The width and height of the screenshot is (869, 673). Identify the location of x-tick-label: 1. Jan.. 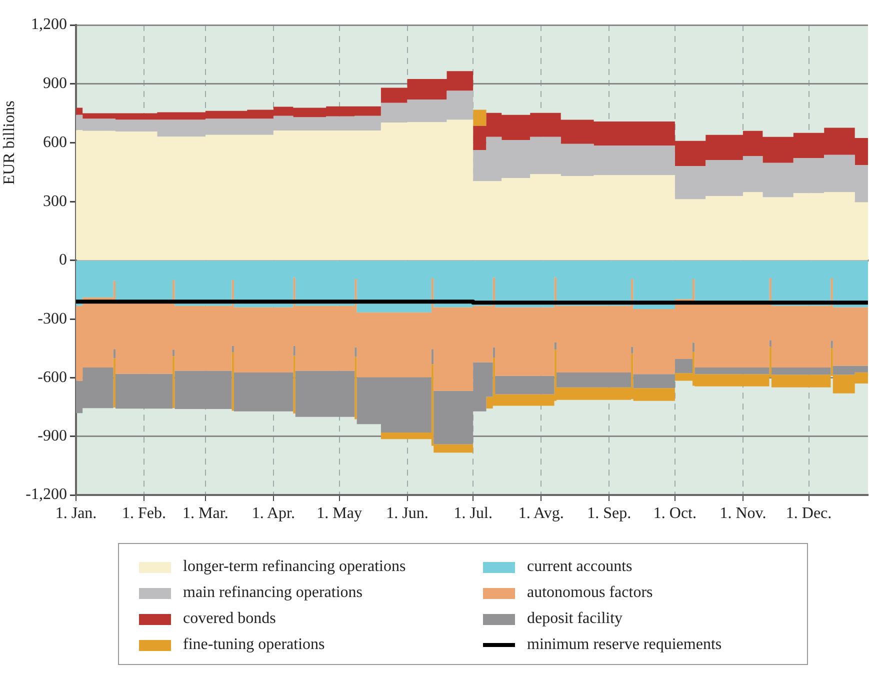
(76, 513).